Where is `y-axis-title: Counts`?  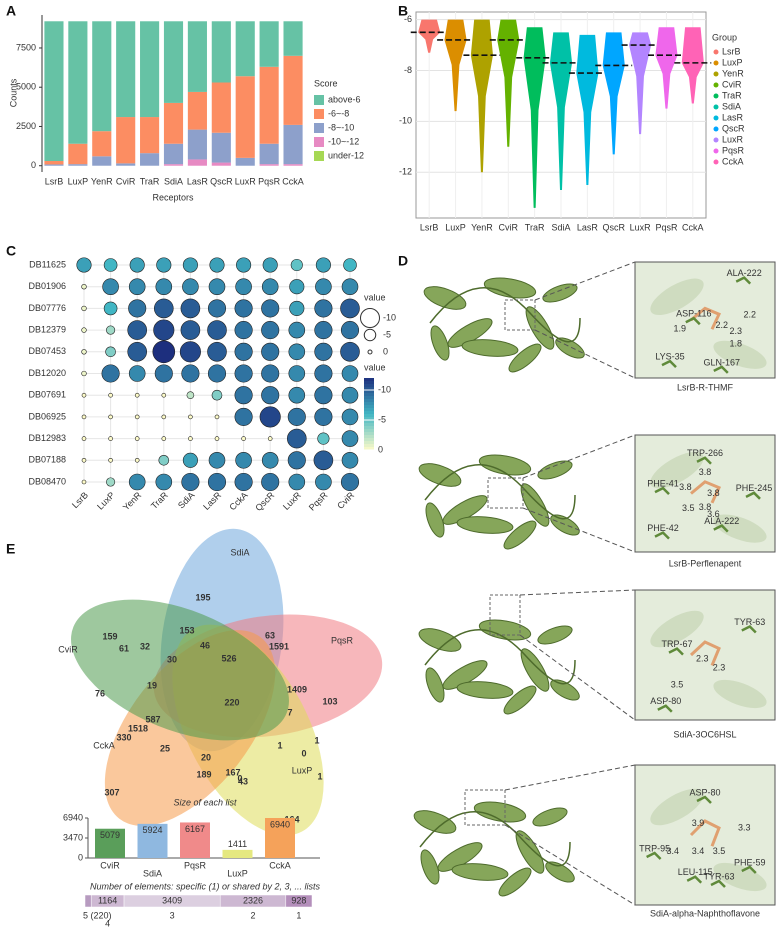 y-axis-title: Counts is located at coordinates (13, 92).